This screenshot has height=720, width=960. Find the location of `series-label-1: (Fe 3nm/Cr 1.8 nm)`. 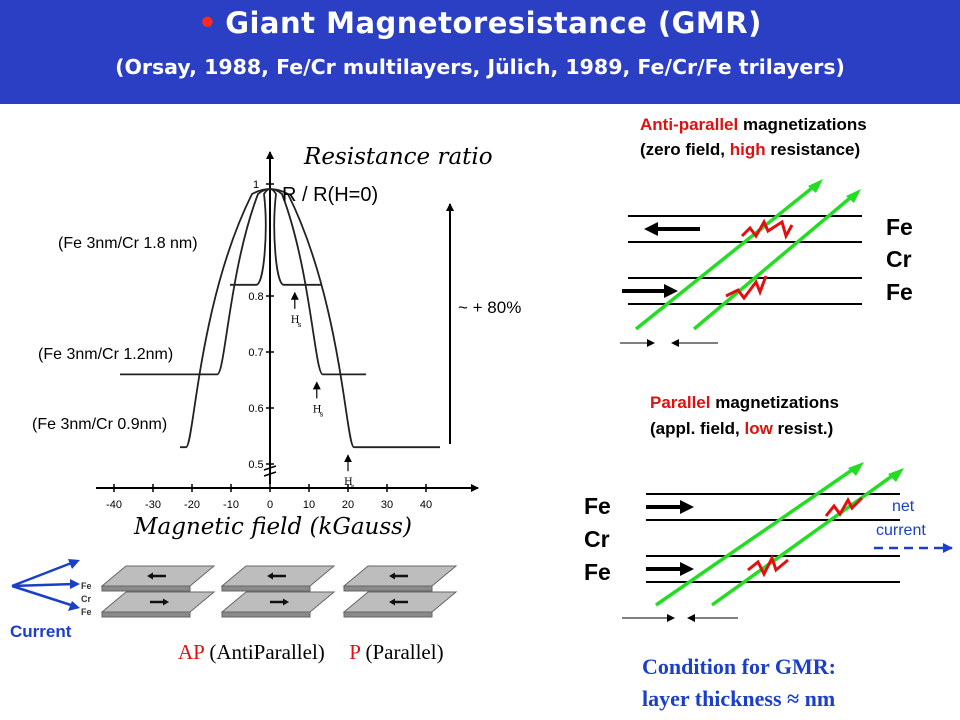

series-label-1: (Fe 3nm/Cr 1.8 nm) is located at coordinates (128, 243).